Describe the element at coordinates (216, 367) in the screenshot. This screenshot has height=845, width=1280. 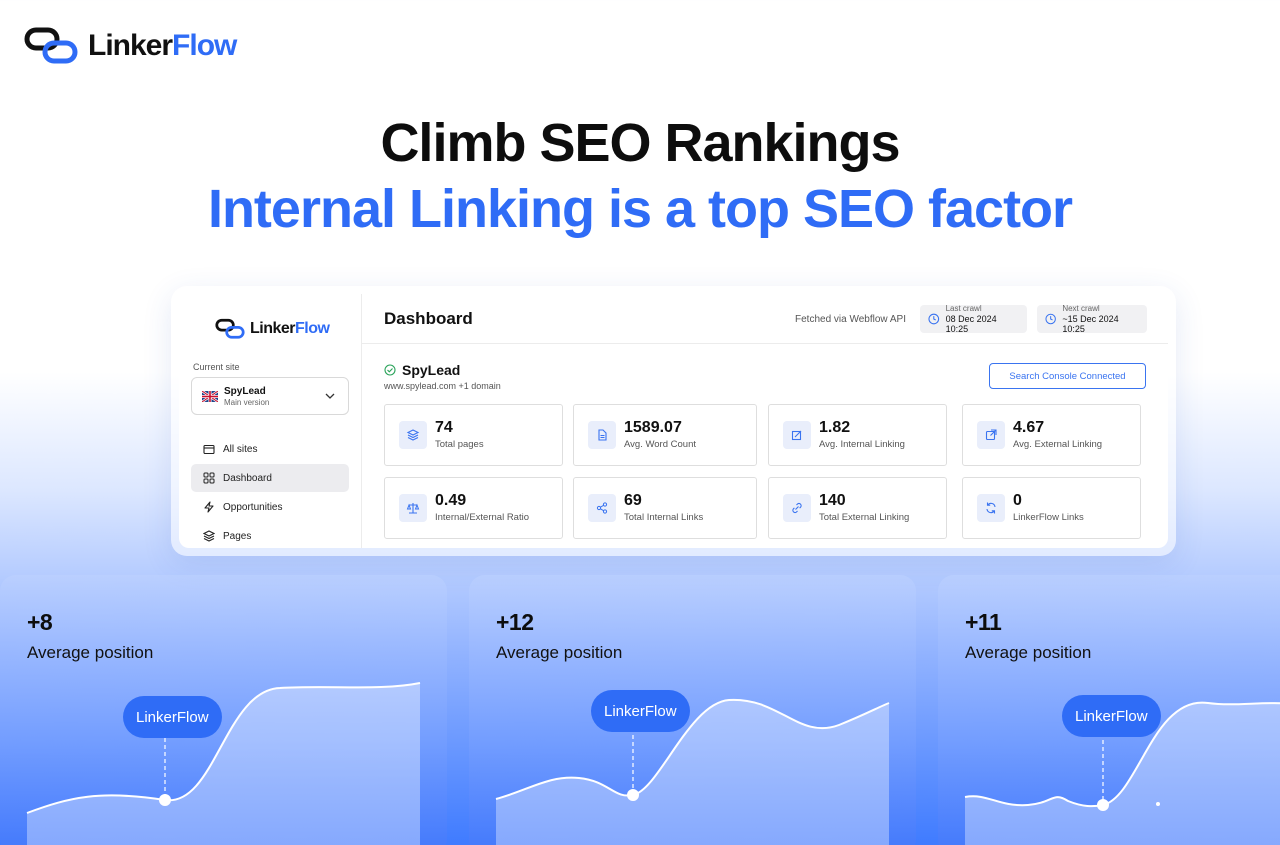
I see `current-site-label: Current site` at that location.